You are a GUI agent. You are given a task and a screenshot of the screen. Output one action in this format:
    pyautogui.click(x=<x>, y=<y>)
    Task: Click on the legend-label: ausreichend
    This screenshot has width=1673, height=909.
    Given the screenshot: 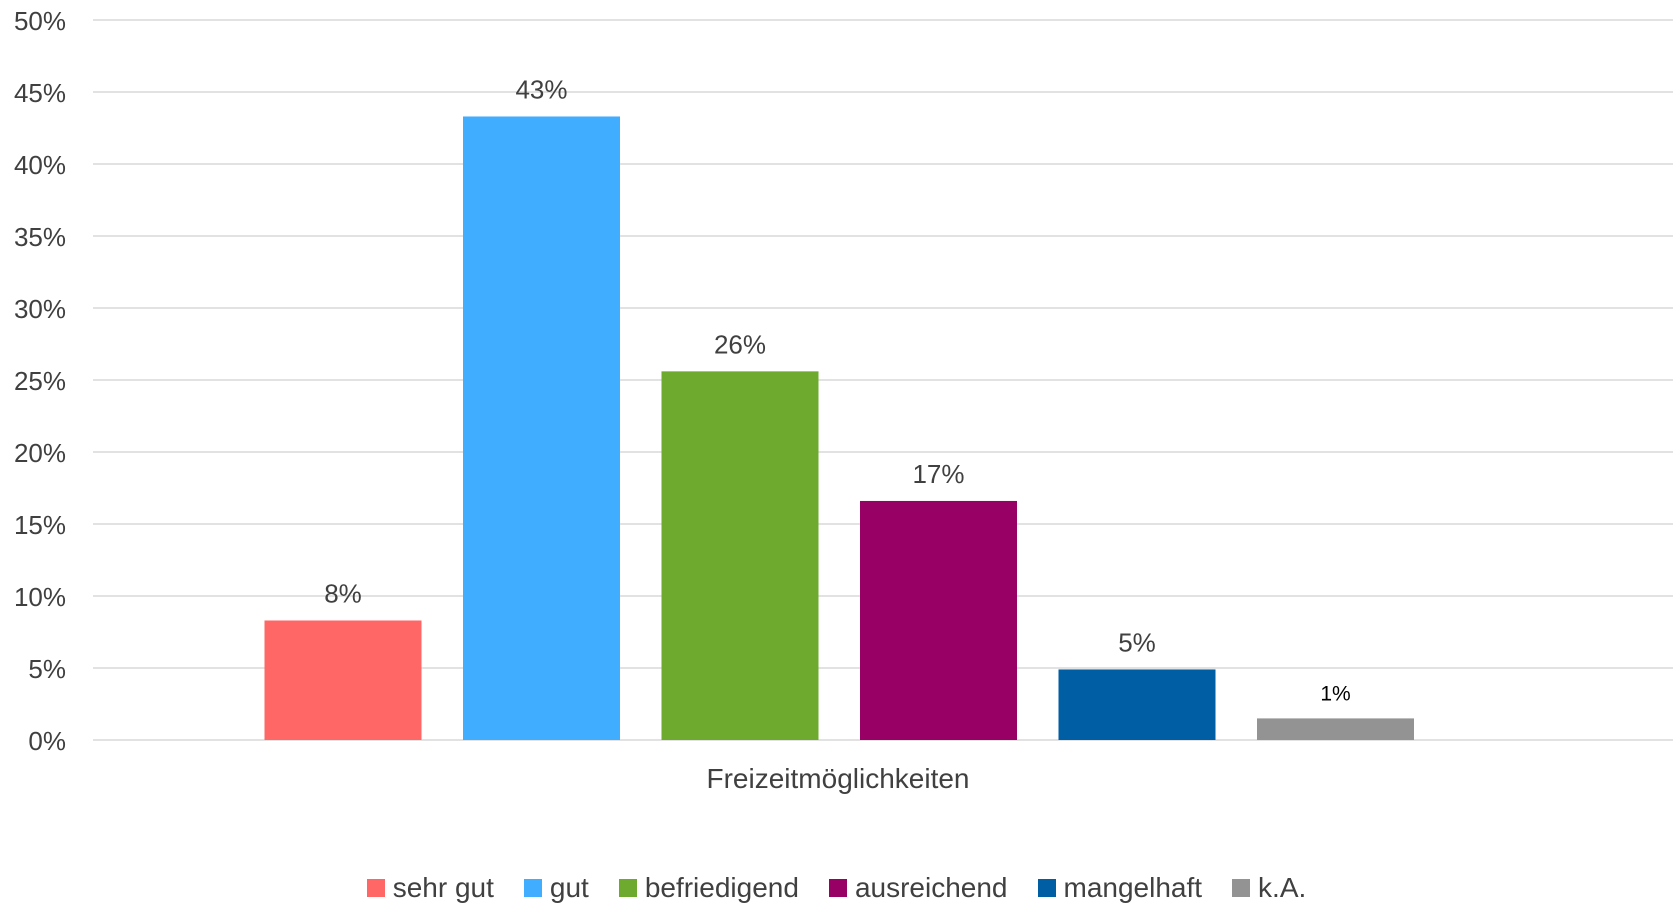 What is the action you would take?
    pyautogui.click(x=931, y=887)
    